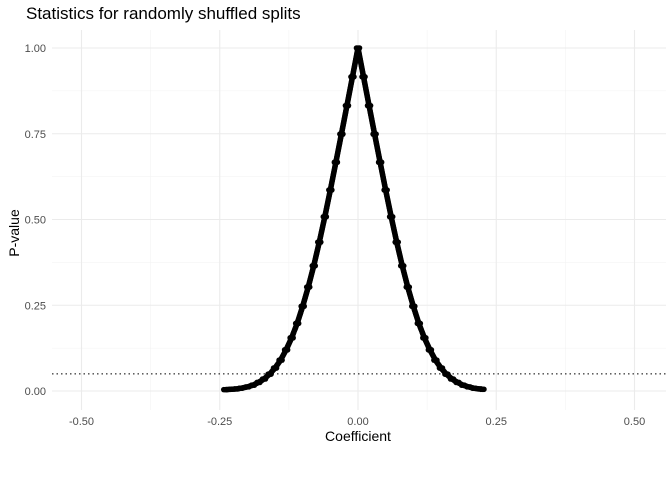  Describe the element at coordinates (634, 422) in the screenshot. I see `x-tick-label: 0.50` at that location.